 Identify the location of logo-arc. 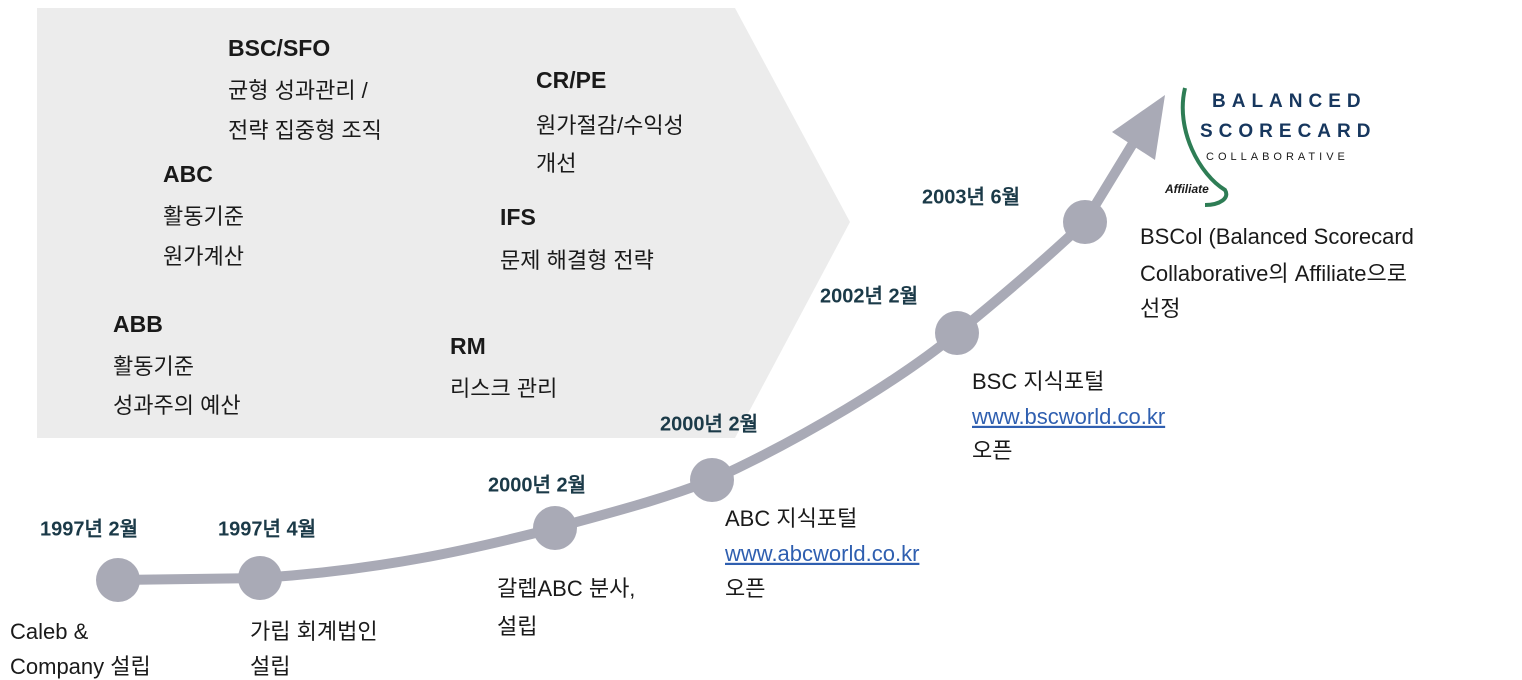
(1204, 147).